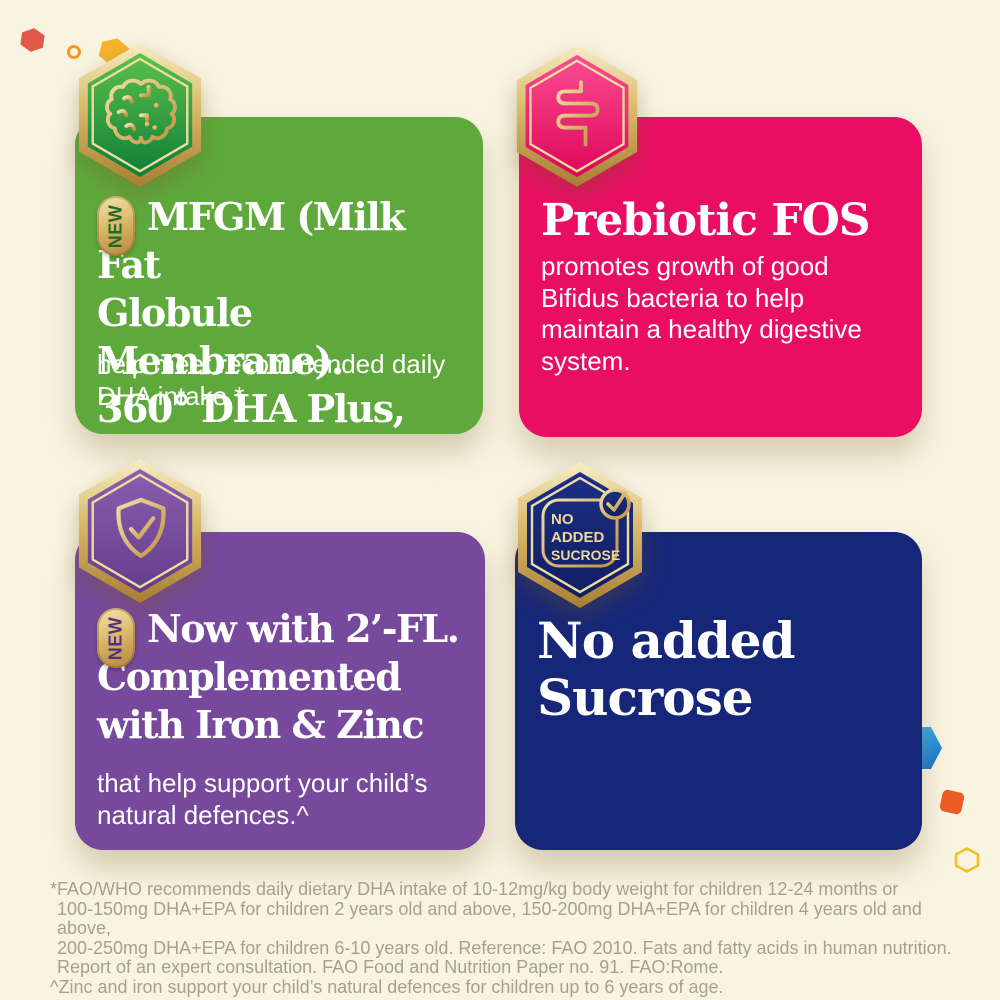 Image resolution: width=1000 pixels, height=1000 pixels. What do you see at coordinates (271, 364) in the screenshot?
I see `body-line: help meet recommended daily` at bounding box center [271, 364].